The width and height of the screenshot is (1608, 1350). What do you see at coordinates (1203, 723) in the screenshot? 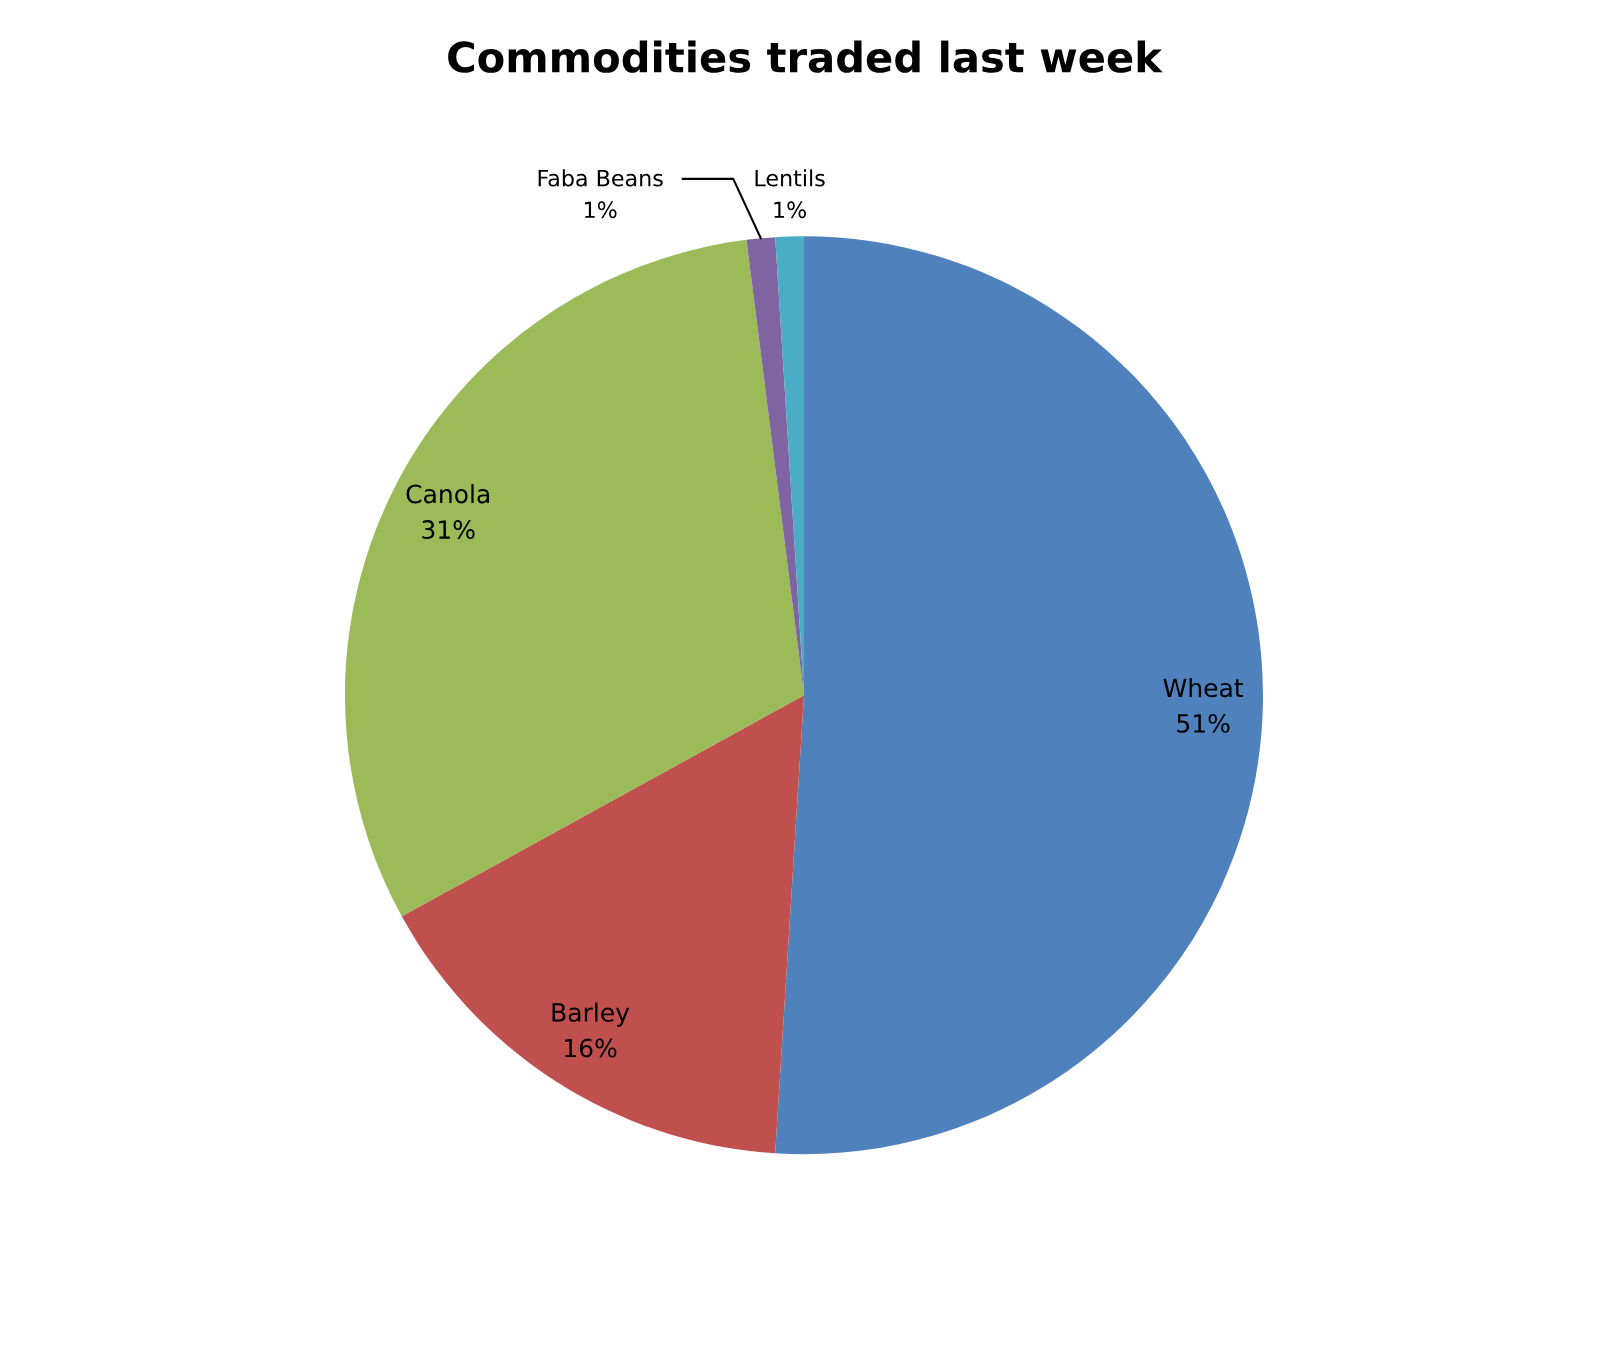
I see `data-label: 51%` at bounding box center [1203, 723].